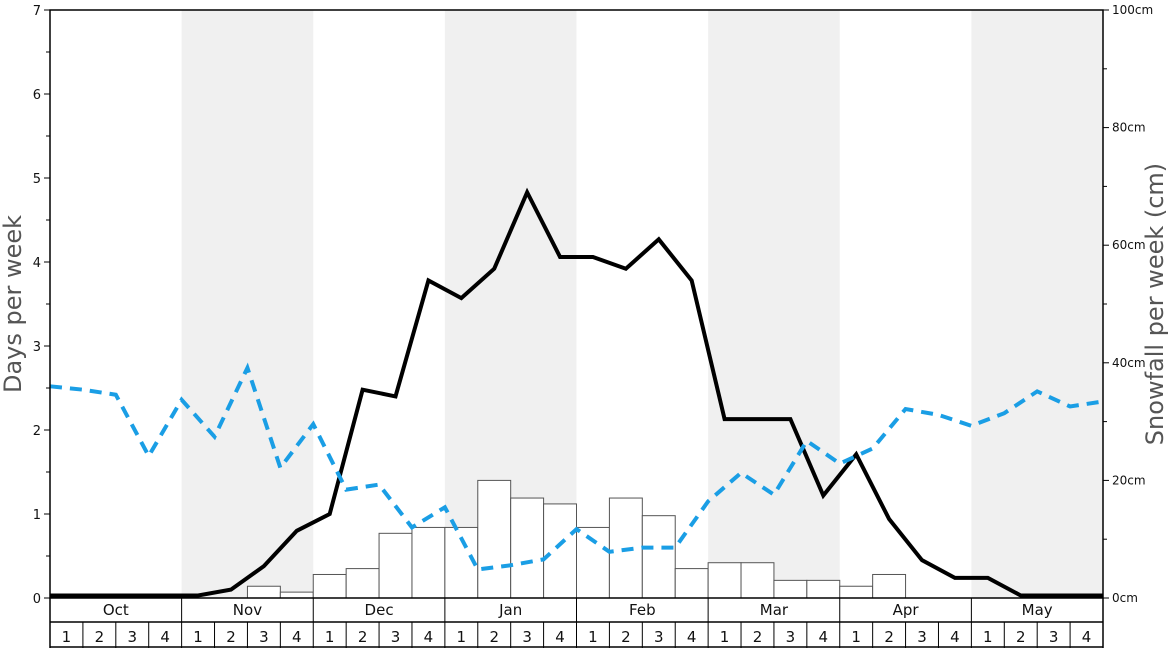 The height and width of the screenshot is (648, 1168). What do you see at coordinates (906, 610) in the screenshot?
I see `month-label-apr: Apr` at bounding box center [906, 610].